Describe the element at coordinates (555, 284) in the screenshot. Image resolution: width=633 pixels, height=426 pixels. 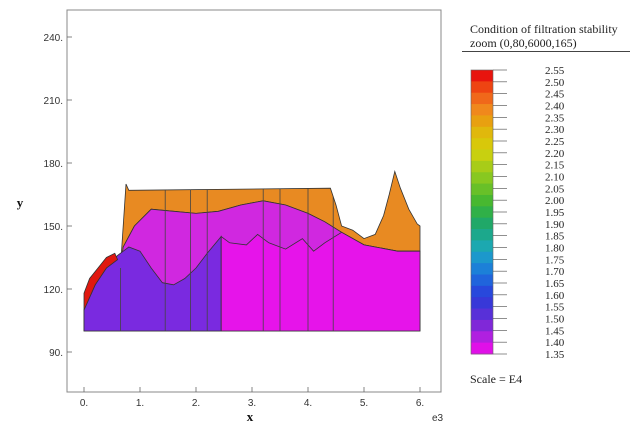
I see `legend-level-label: 1.65` at that location.